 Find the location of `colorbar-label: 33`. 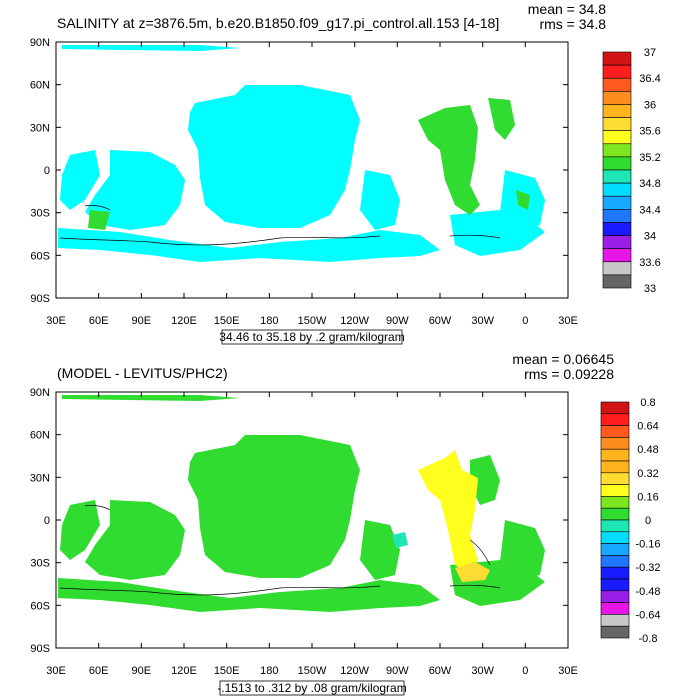

colorbar-label: 33 is located at coordinates (650, 289).